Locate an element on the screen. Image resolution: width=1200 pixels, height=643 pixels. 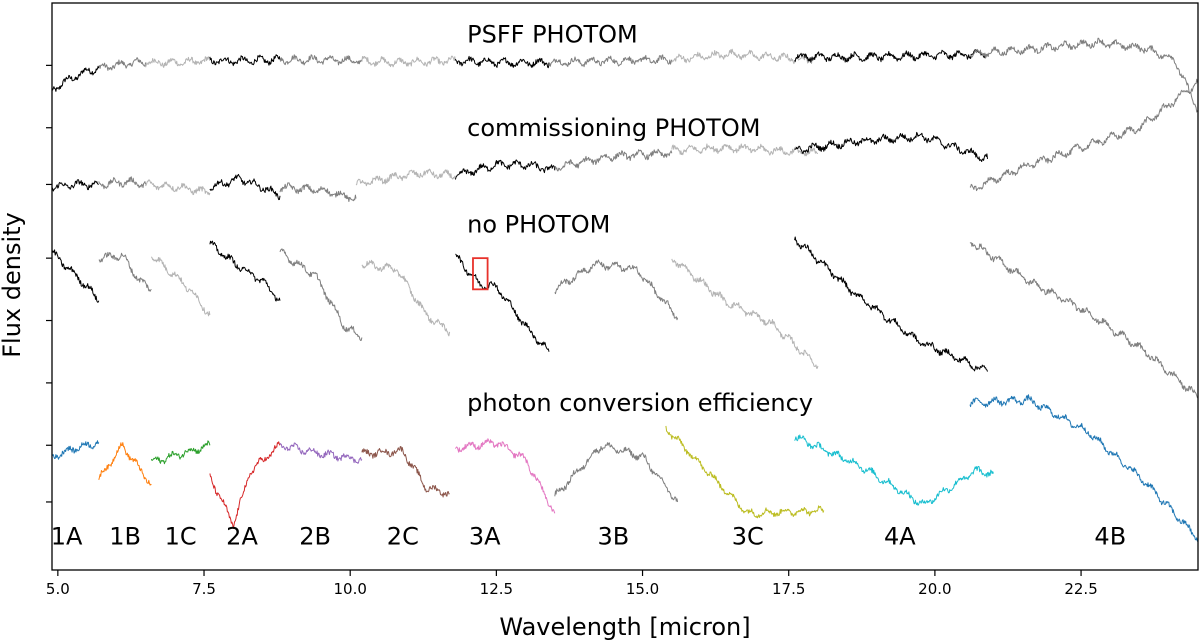
band-labels: 1A 1B 1C 2A 2B 2C 3A 3B 3C 4A 4B is located at coordinates (588, 536).